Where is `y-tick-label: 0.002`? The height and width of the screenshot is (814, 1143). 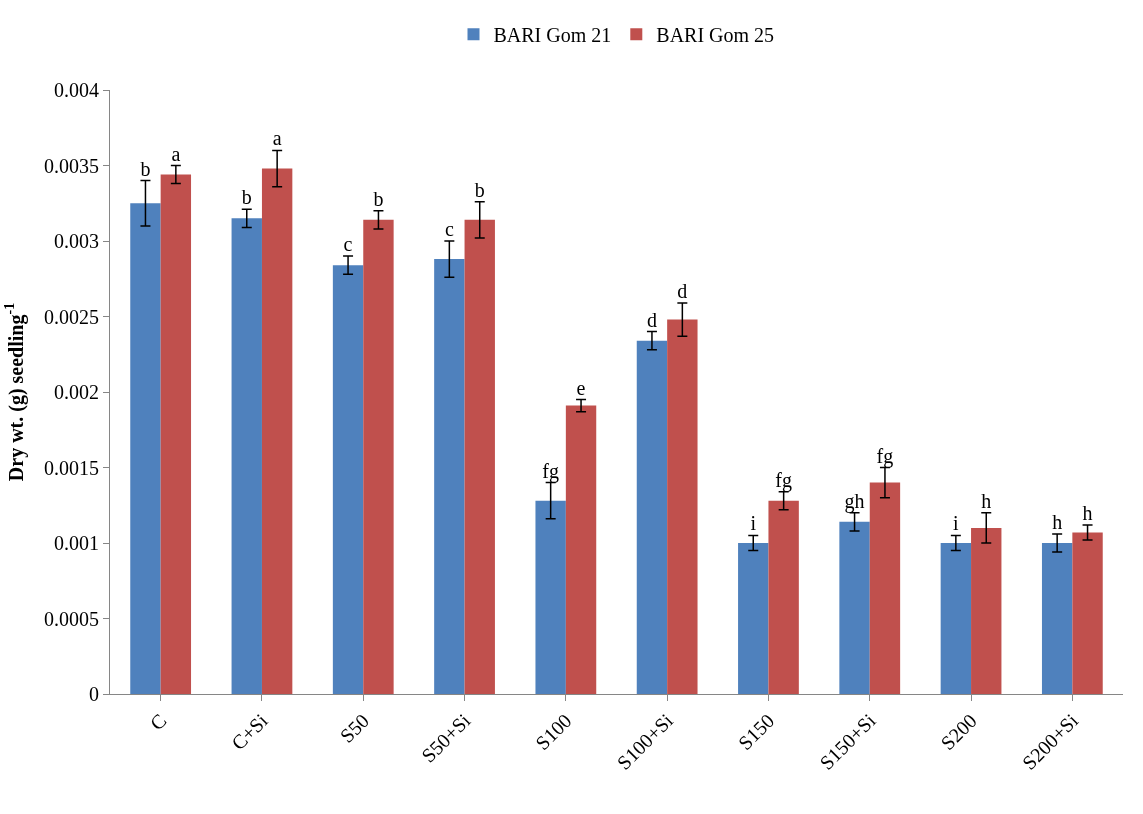
y-tick-label: 0.002 is located at coordinates (76, 392).